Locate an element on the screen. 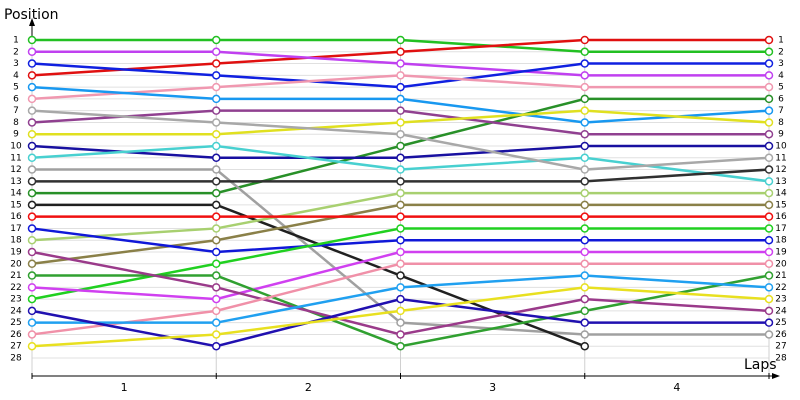 The height and width of the screenshot is (400, 800). lap-label: 2 is located at coordinates (308, 387).